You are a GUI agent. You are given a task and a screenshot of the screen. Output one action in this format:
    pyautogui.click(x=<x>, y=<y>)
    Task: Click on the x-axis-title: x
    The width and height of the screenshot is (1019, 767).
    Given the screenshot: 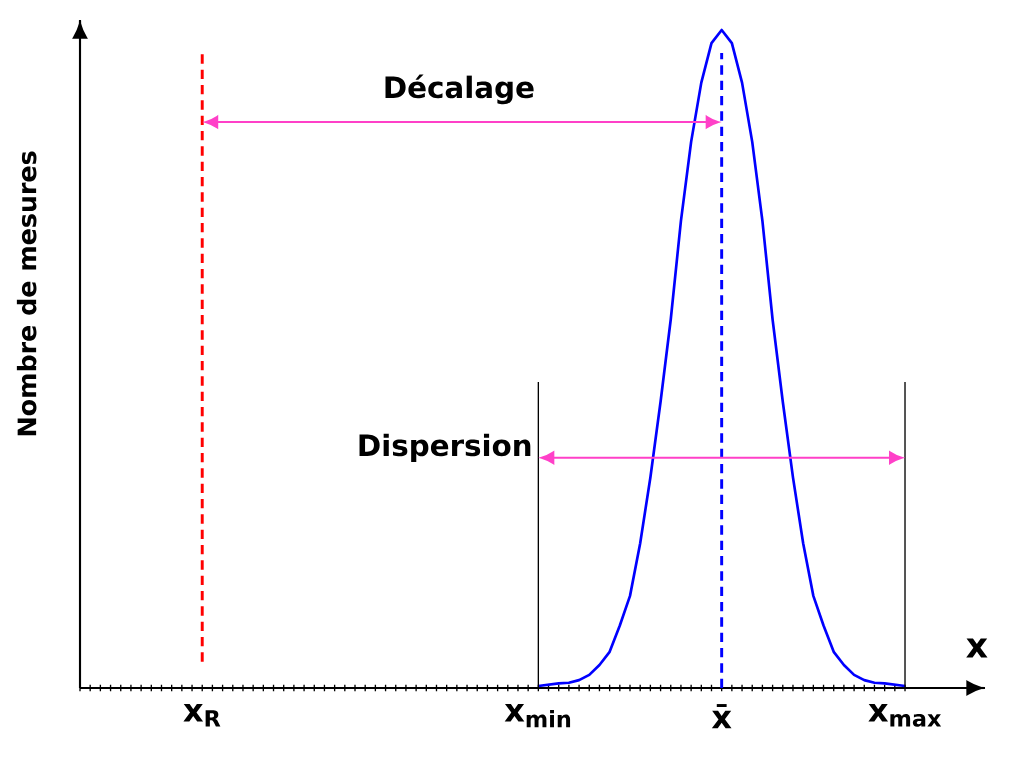 What is the action you would take?
    pyautogui.click(x=977, y=648)
    